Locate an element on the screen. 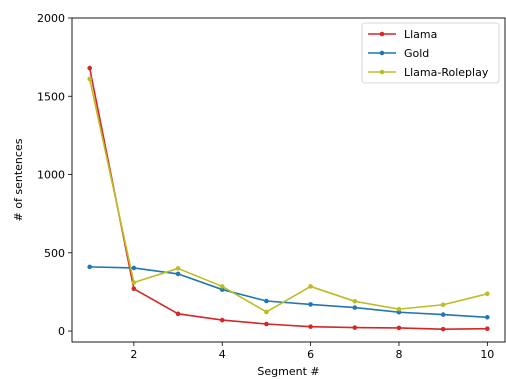 The width and height of the screenshot is (506, 379). y-tick-label: 500 is located at coordinates (54, 253).